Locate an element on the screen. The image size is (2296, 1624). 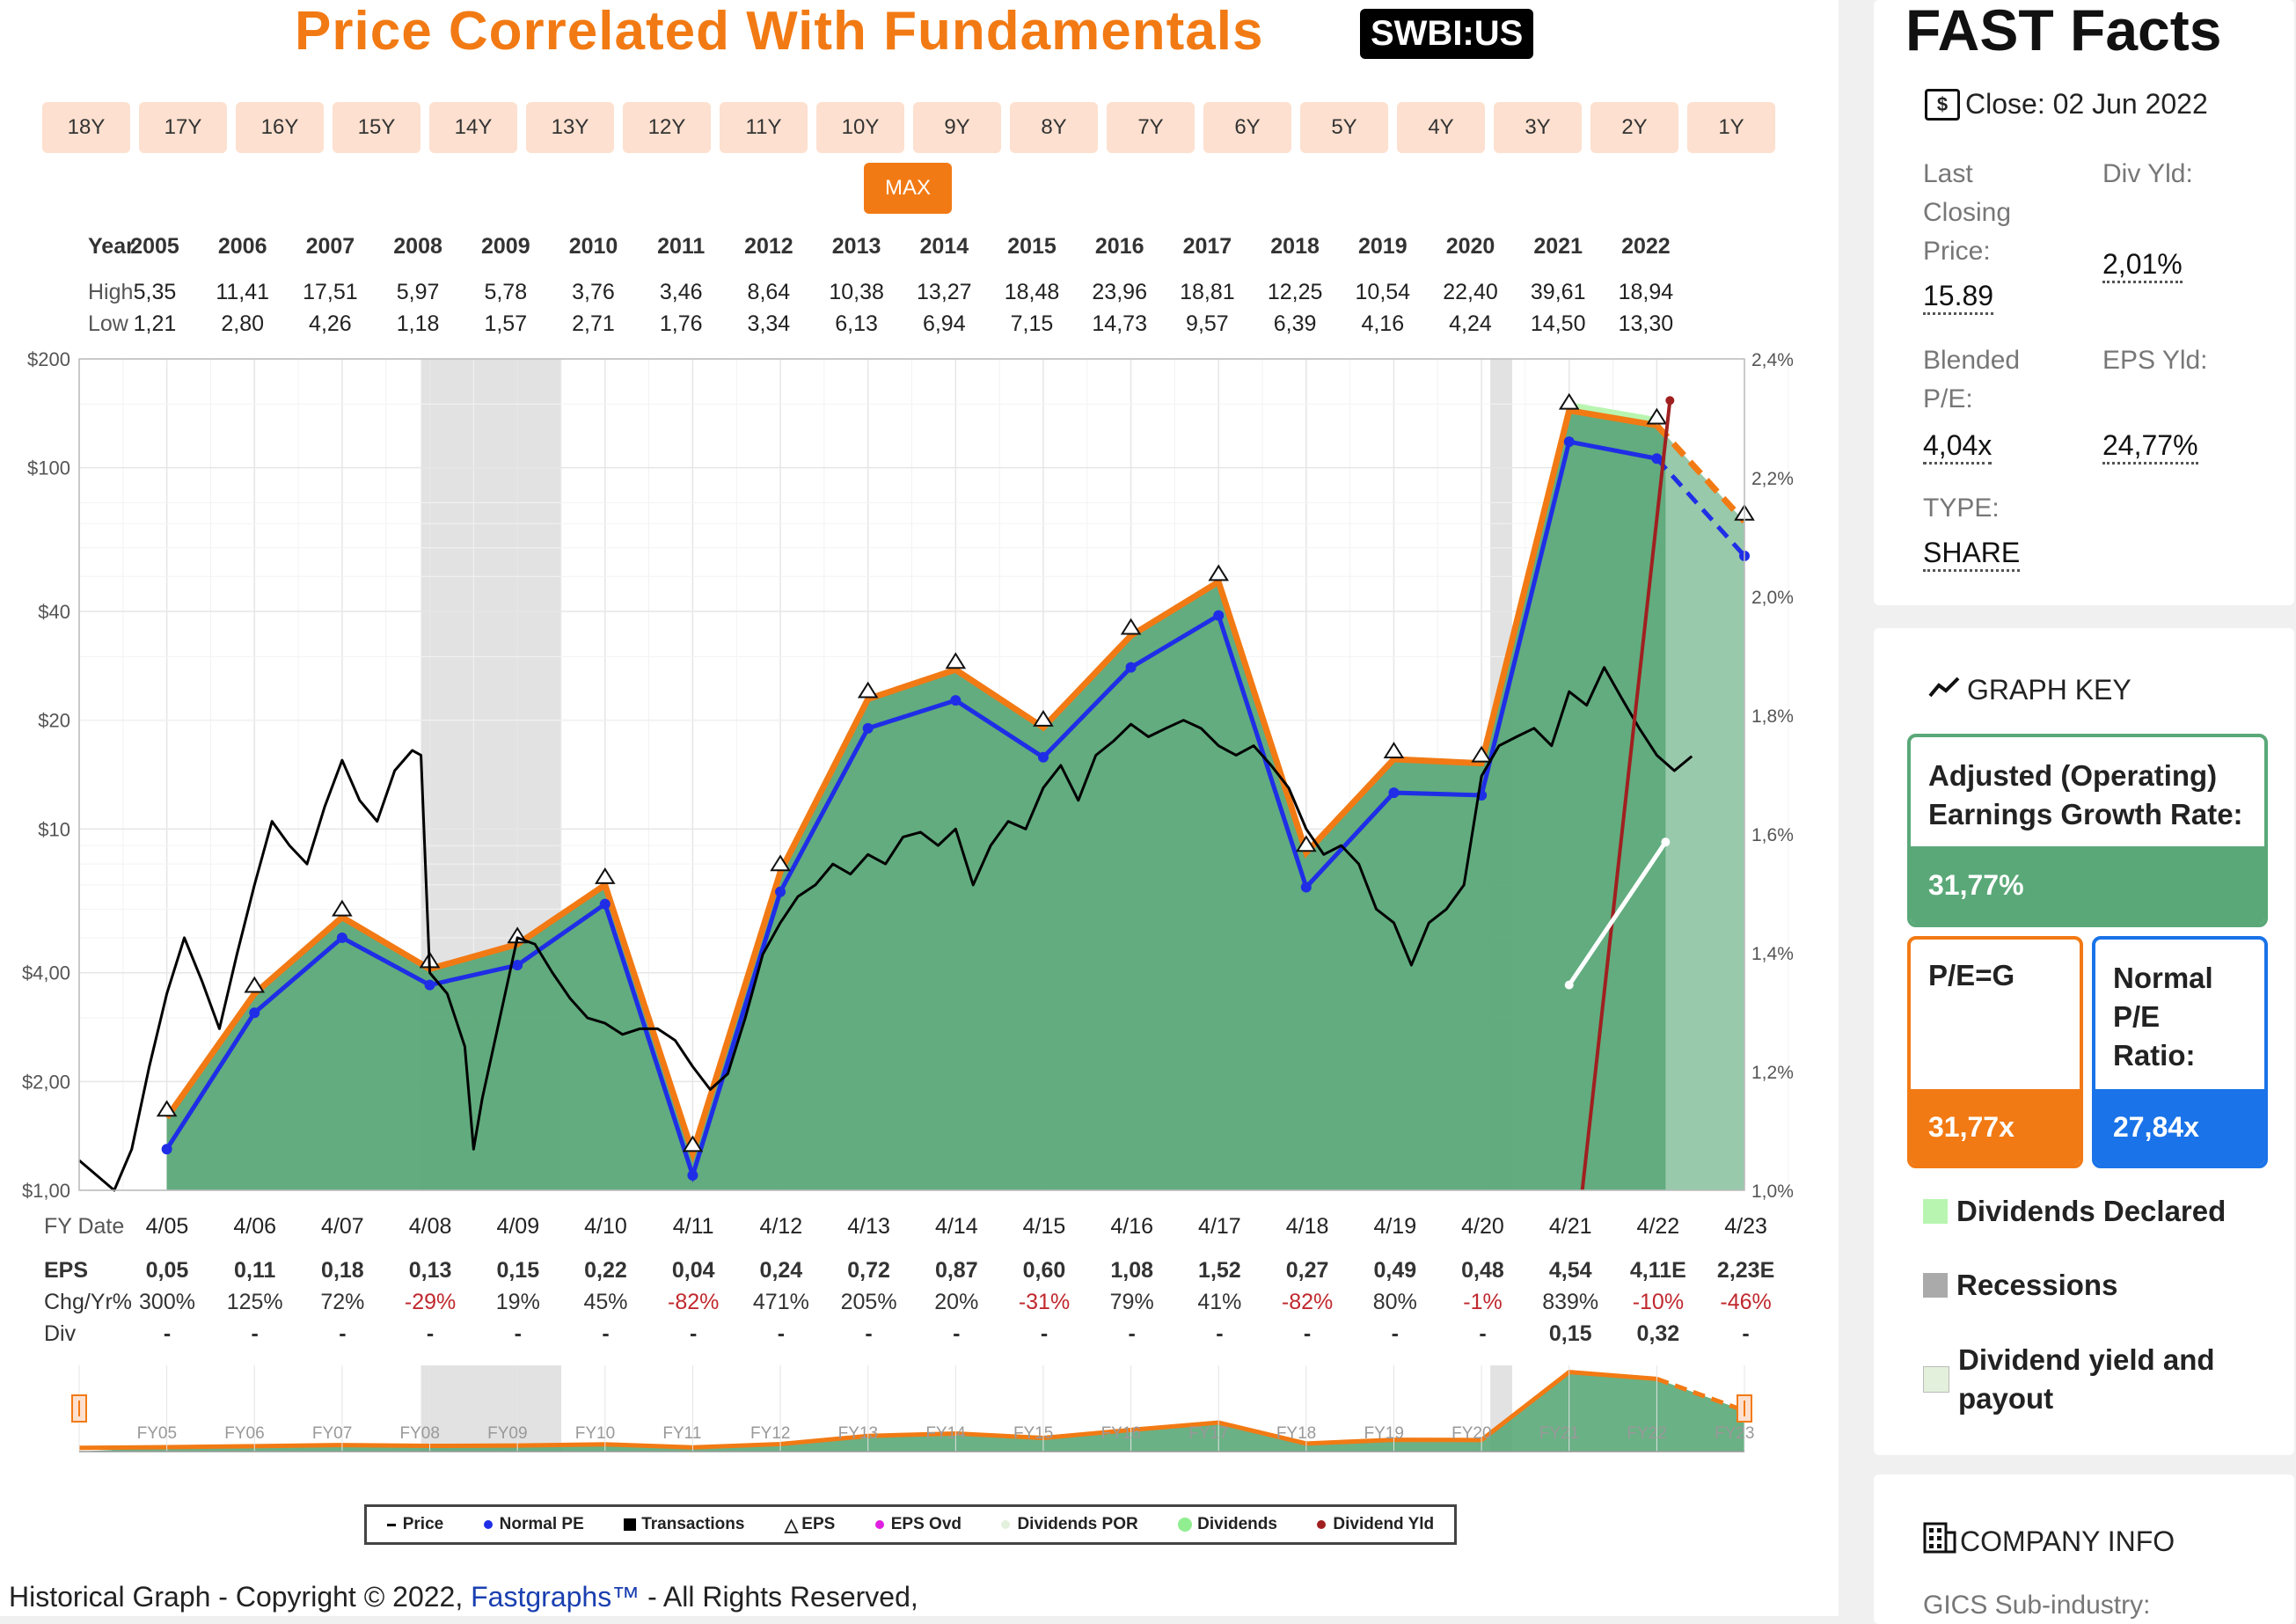
year-cell: 2015 is located at coordinates (1032, 246).